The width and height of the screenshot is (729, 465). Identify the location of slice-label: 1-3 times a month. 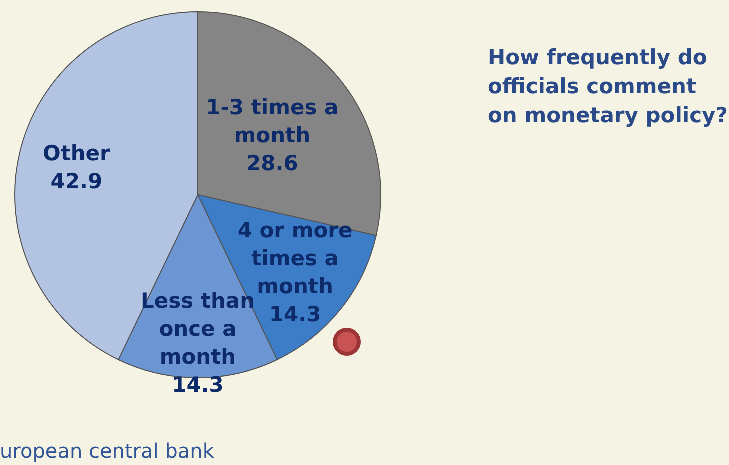
(272, 122).